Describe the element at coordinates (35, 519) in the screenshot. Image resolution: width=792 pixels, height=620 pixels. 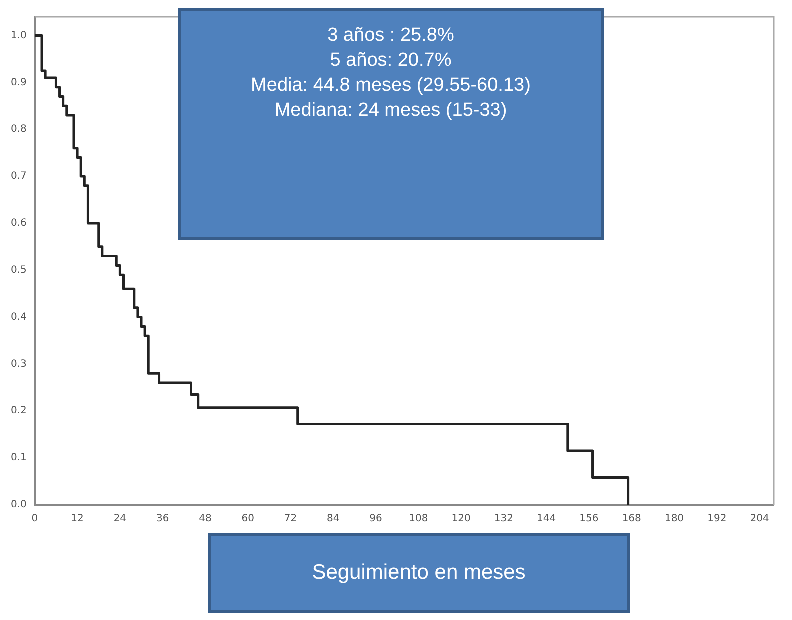
I see `x-tick-label: 0` at that location.